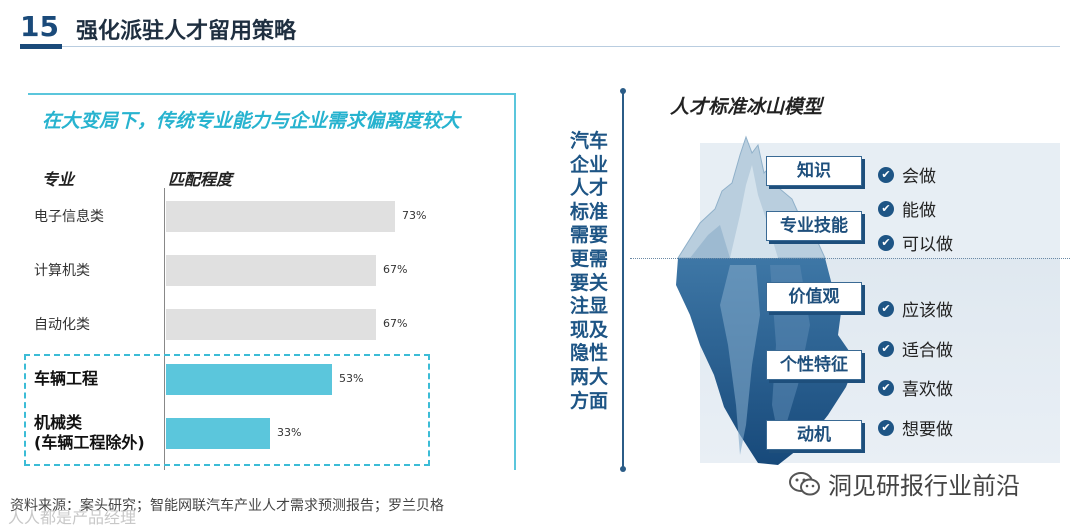 This screenshot has width=1080, height=529. Describe the element at coordinates (919, 211) in the screenshot. I see `check-item-text: 能做` at that location.